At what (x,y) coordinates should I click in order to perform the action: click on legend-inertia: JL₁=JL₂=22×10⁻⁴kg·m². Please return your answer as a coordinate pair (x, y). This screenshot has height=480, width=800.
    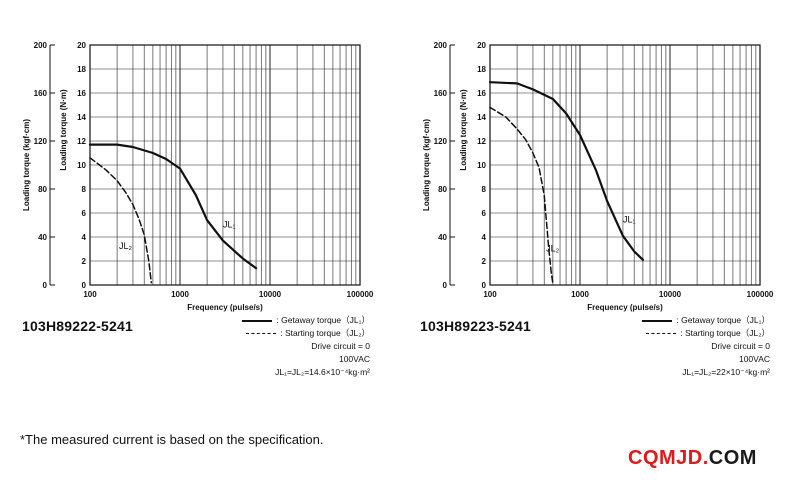
    Looking at the image, I should click on (726, 372).